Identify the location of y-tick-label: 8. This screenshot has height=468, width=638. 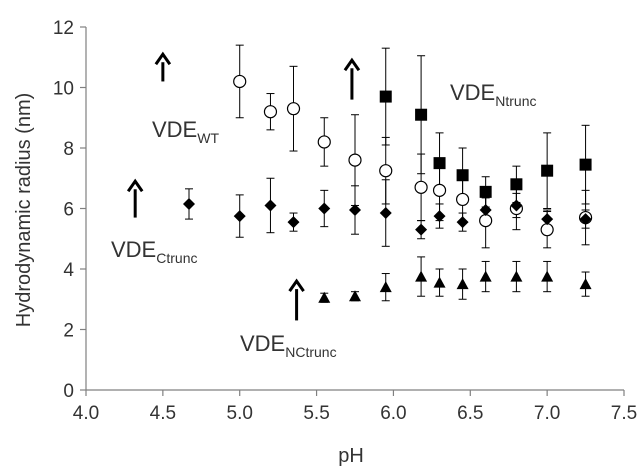
(68, 149).